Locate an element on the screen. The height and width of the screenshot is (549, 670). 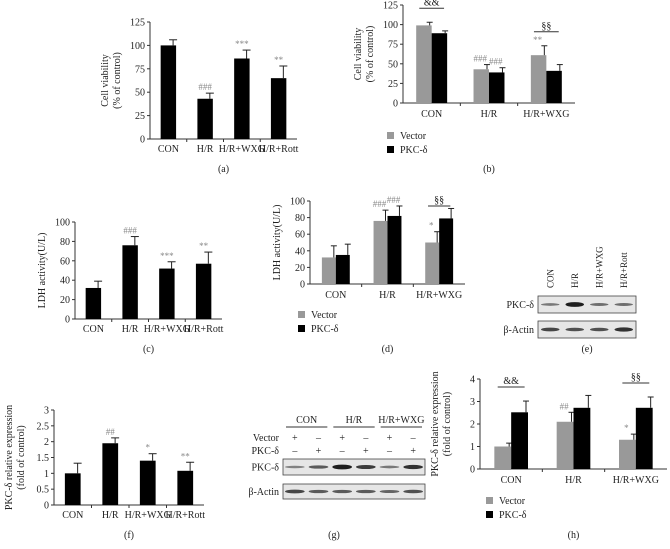
significance-mark: ## is located at coordinates (565, 406).